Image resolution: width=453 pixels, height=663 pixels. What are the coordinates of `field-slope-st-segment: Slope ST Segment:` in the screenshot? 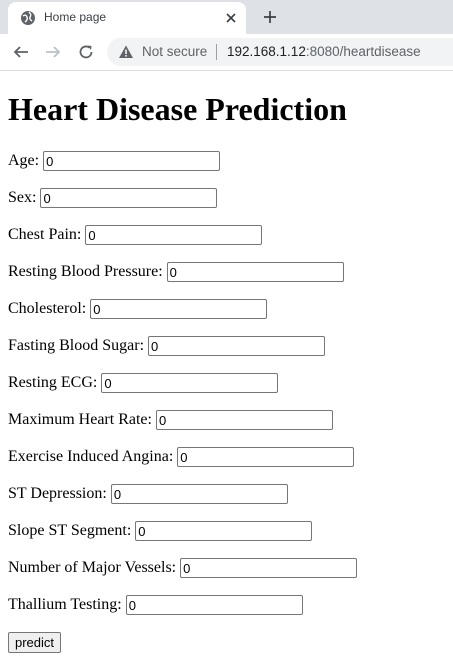 It's located at (160, 531).